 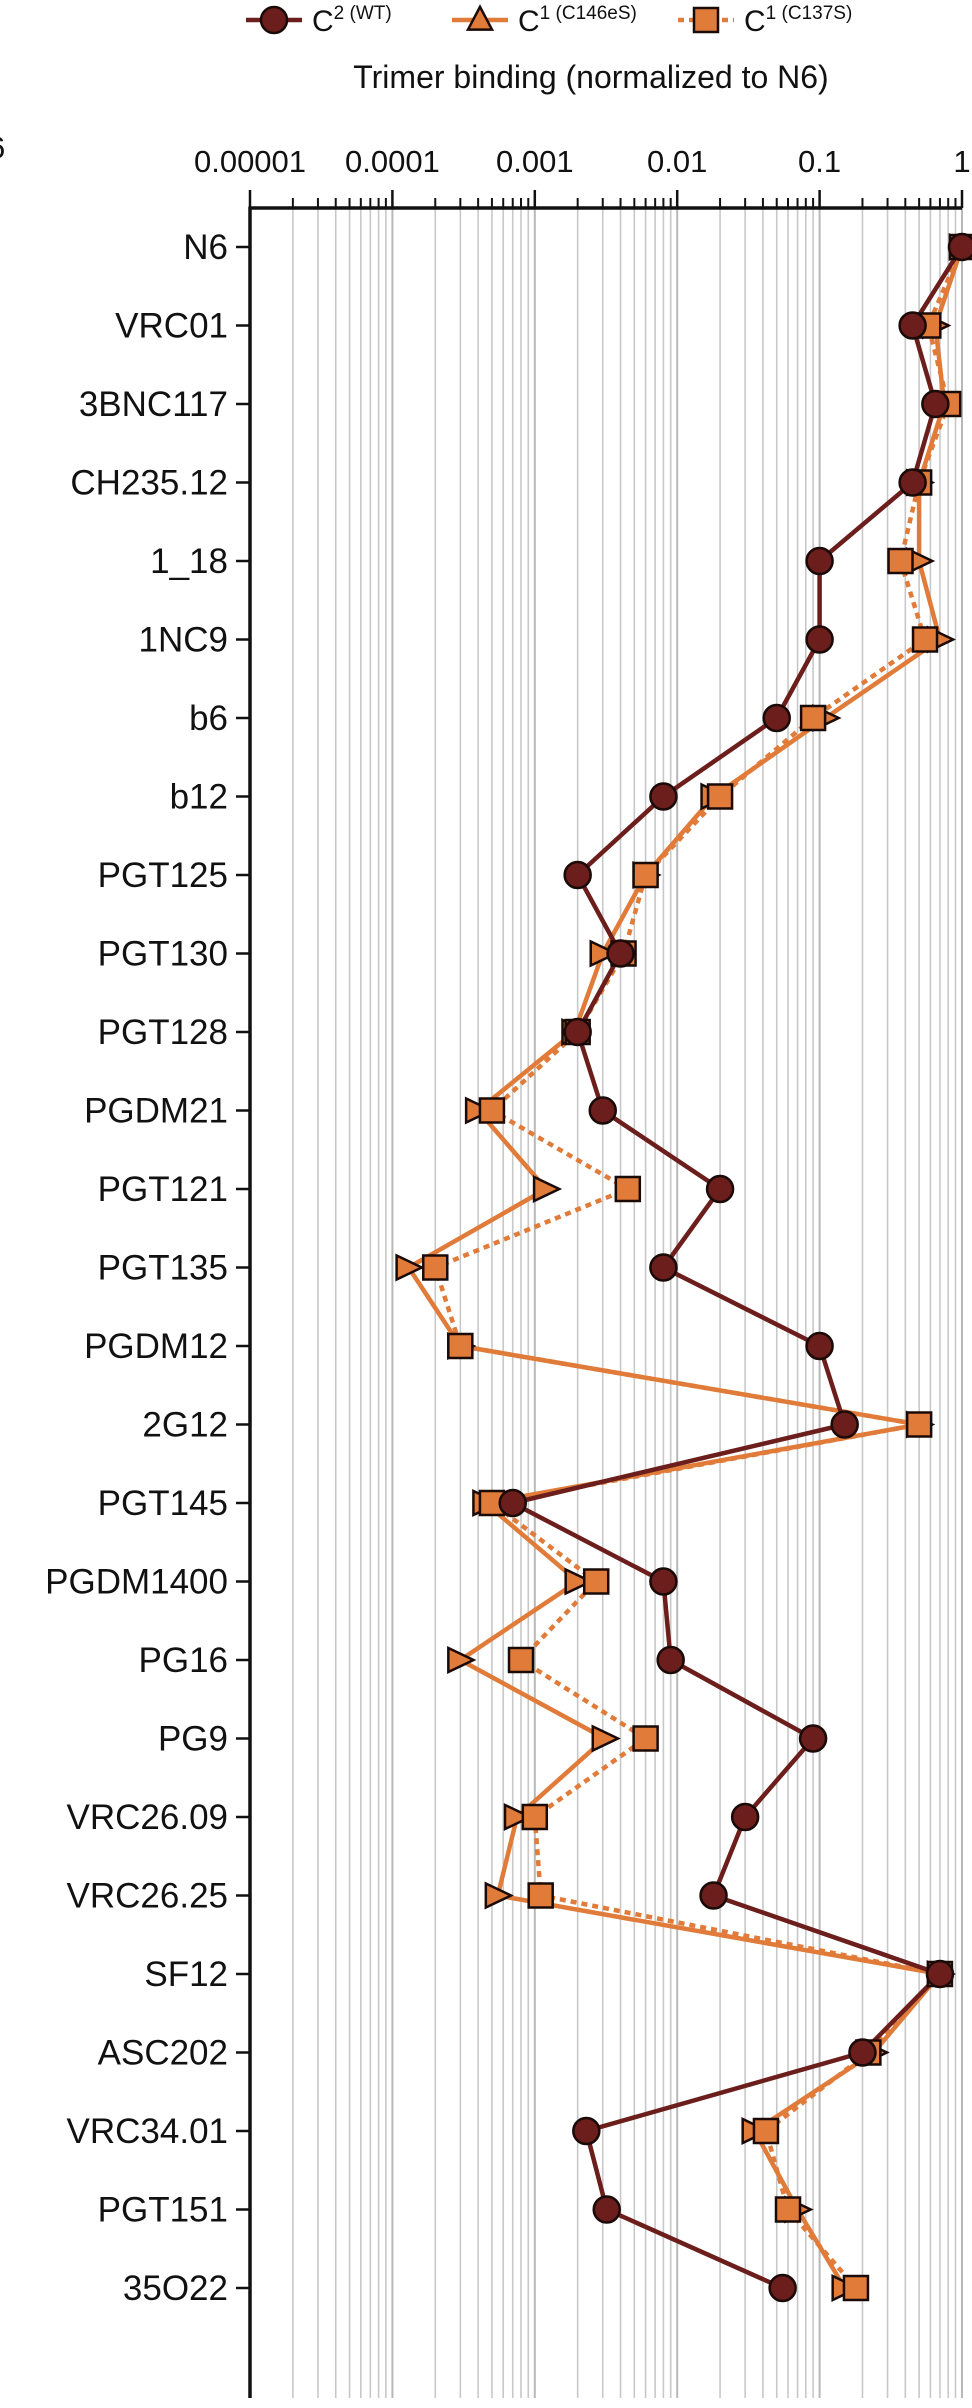 I want to click on legend: C2 (WT) C1 (C146eS) C1 (C137S), so click(x=549, y=20).